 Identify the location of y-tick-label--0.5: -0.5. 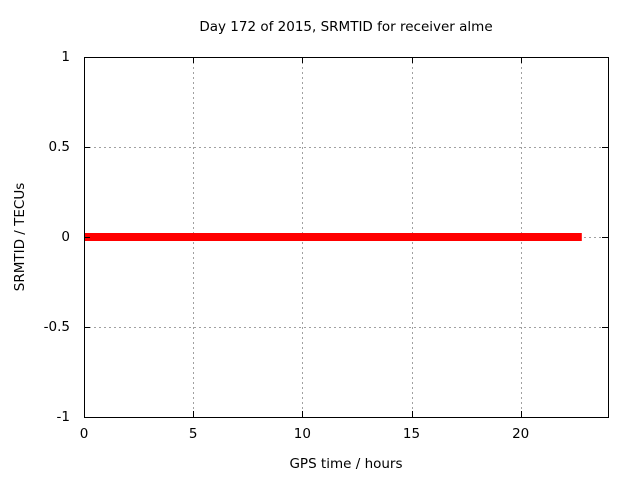
(56, 327).